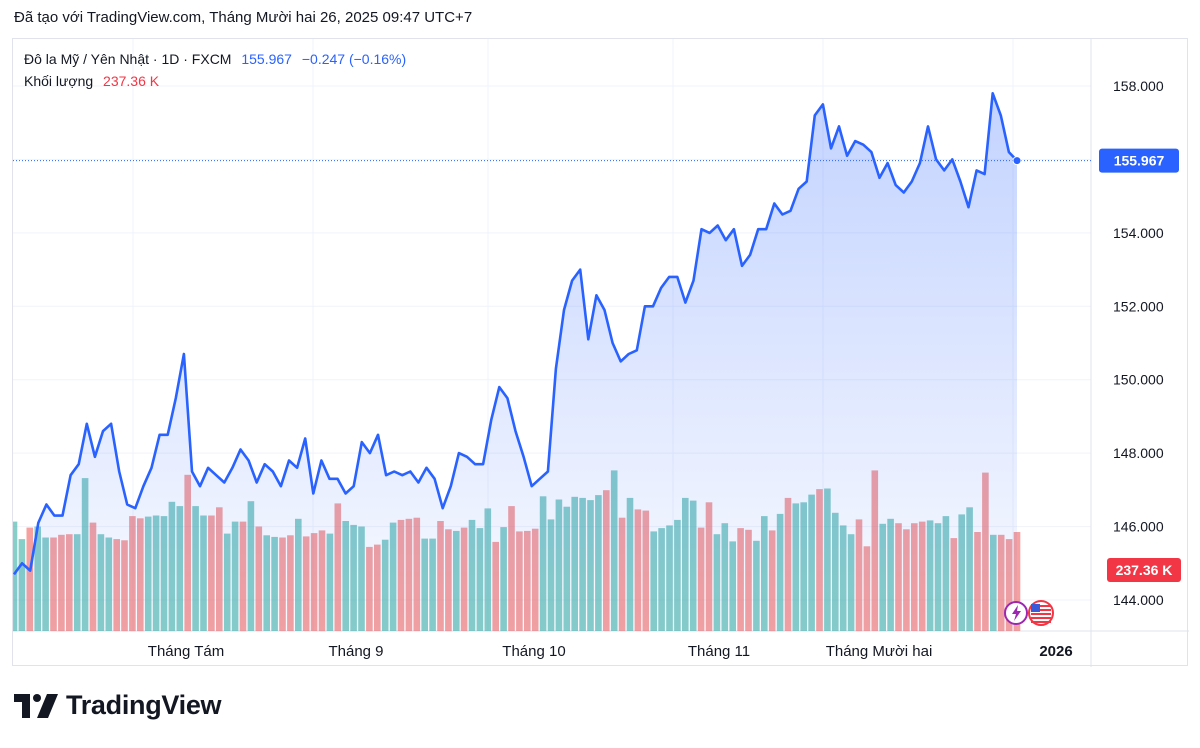 This screenshot has height=748, width=1200. What do you see at coordinates (59, 81) in the screenshot?
I see `volume-label: Khối lượng` at bounding box center [59, 81].